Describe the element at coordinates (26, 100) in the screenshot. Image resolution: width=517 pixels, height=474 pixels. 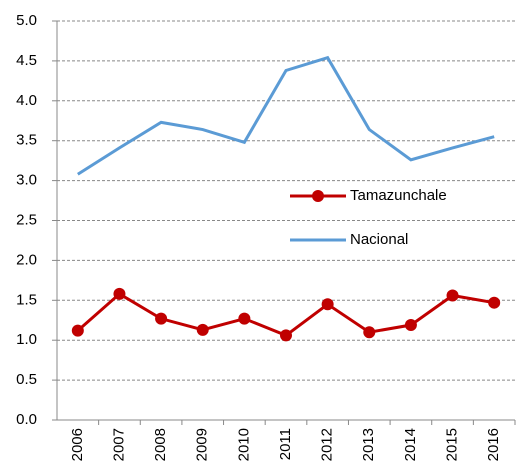
I see `y-tick-label: 4.0` at that location.